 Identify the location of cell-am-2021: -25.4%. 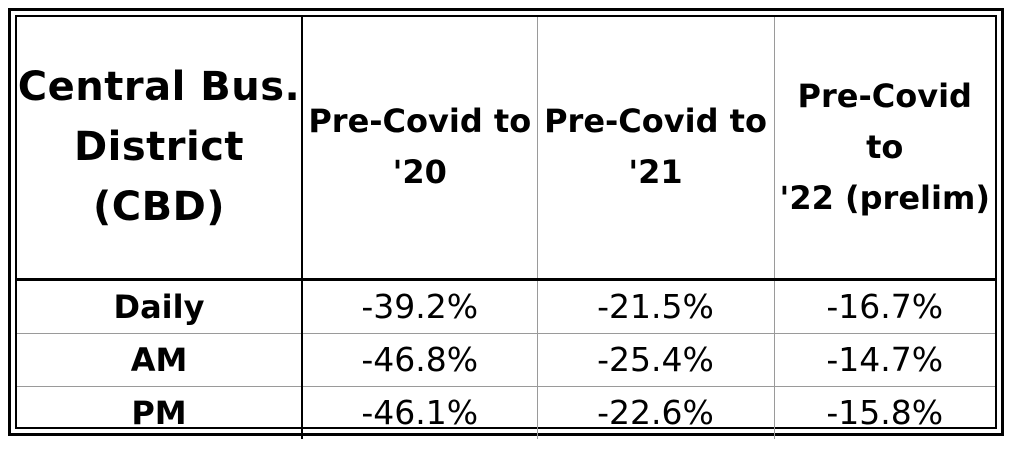
(655, 359).